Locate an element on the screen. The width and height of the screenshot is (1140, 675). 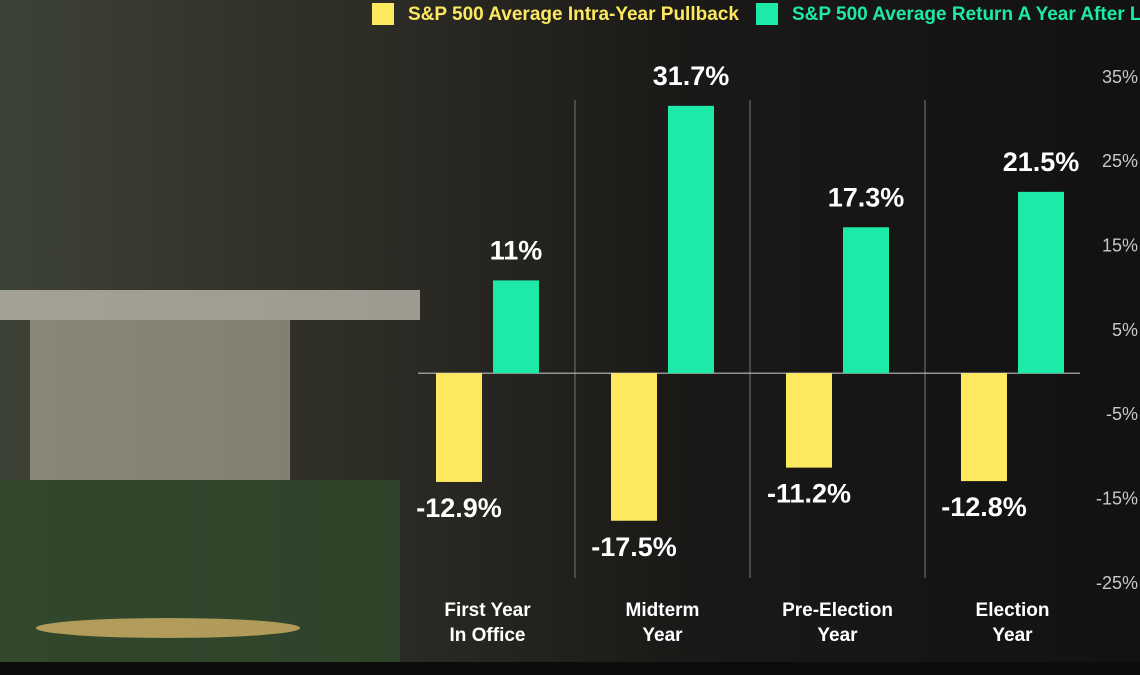
building is located at coordinates (160, 400).